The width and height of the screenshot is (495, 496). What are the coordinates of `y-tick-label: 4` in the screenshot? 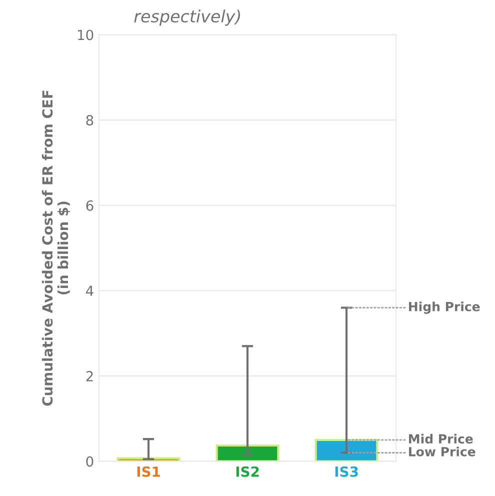 It's located at (90, 291).